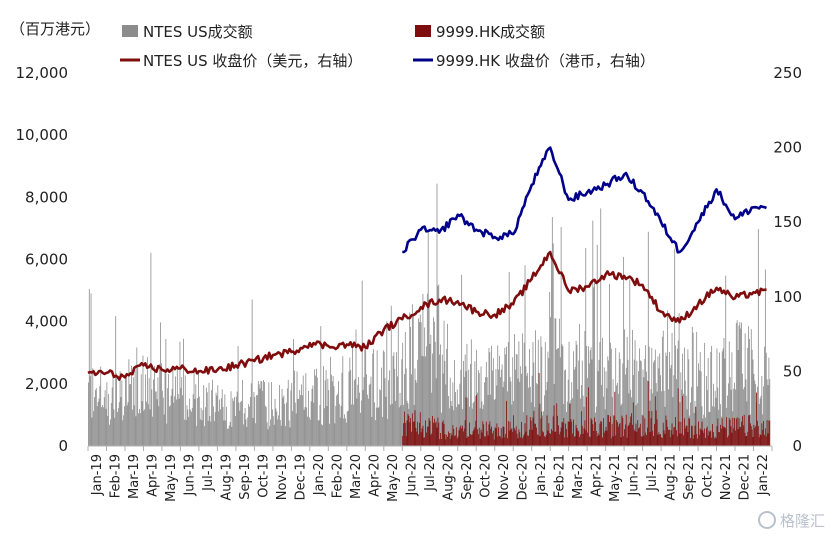 The height and width of the screenshot is (541, 836). Describe the element at coordinates (97, 475) in the screenshot. I see `x-tick-label: Jan-19` at that location.